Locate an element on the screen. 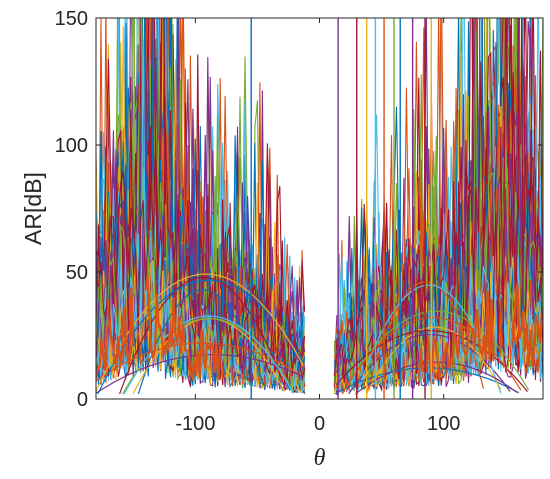 The height and width of the screenshot is (479, 550). y-tick-label: 0 is located at coordinates (82, 400).